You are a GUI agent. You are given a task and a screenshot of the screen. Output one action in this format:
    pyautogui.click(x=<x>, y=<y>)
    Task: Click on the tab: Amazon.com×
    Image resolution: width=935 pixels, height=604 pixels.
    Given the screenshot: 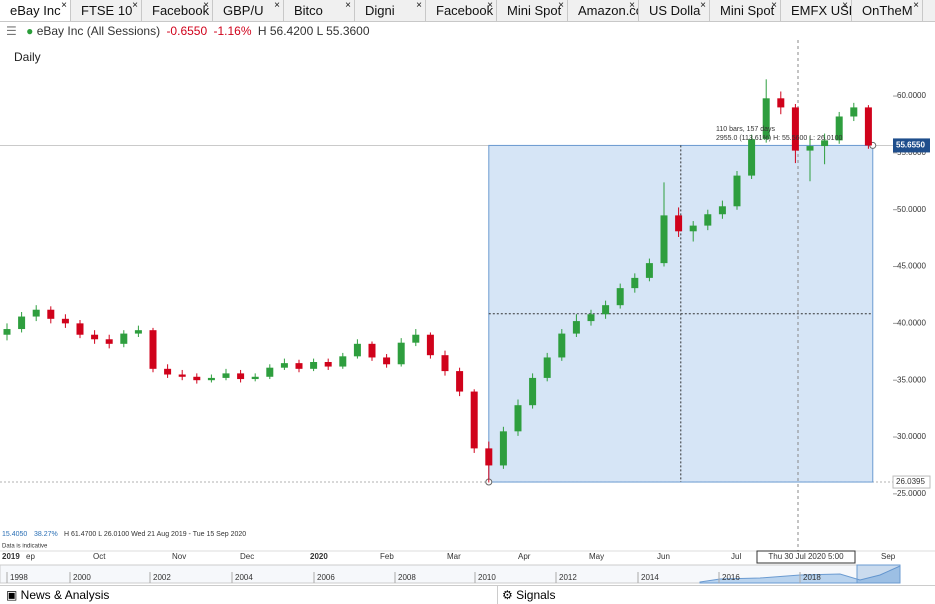 What is the action you would take?
    pyautogui.click(x=603, y=10)
    